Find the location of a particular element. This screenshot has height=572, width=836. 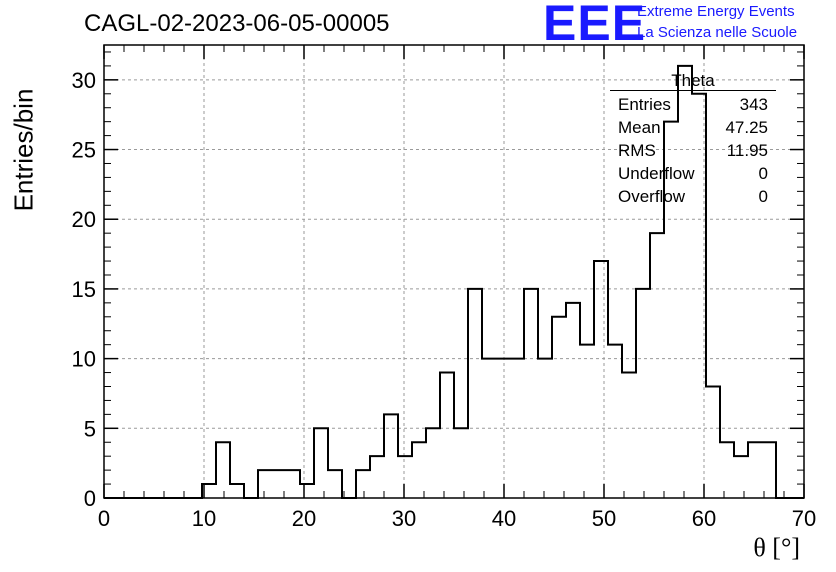

y-tick-label: 10 is located at coordinates (84, 359).